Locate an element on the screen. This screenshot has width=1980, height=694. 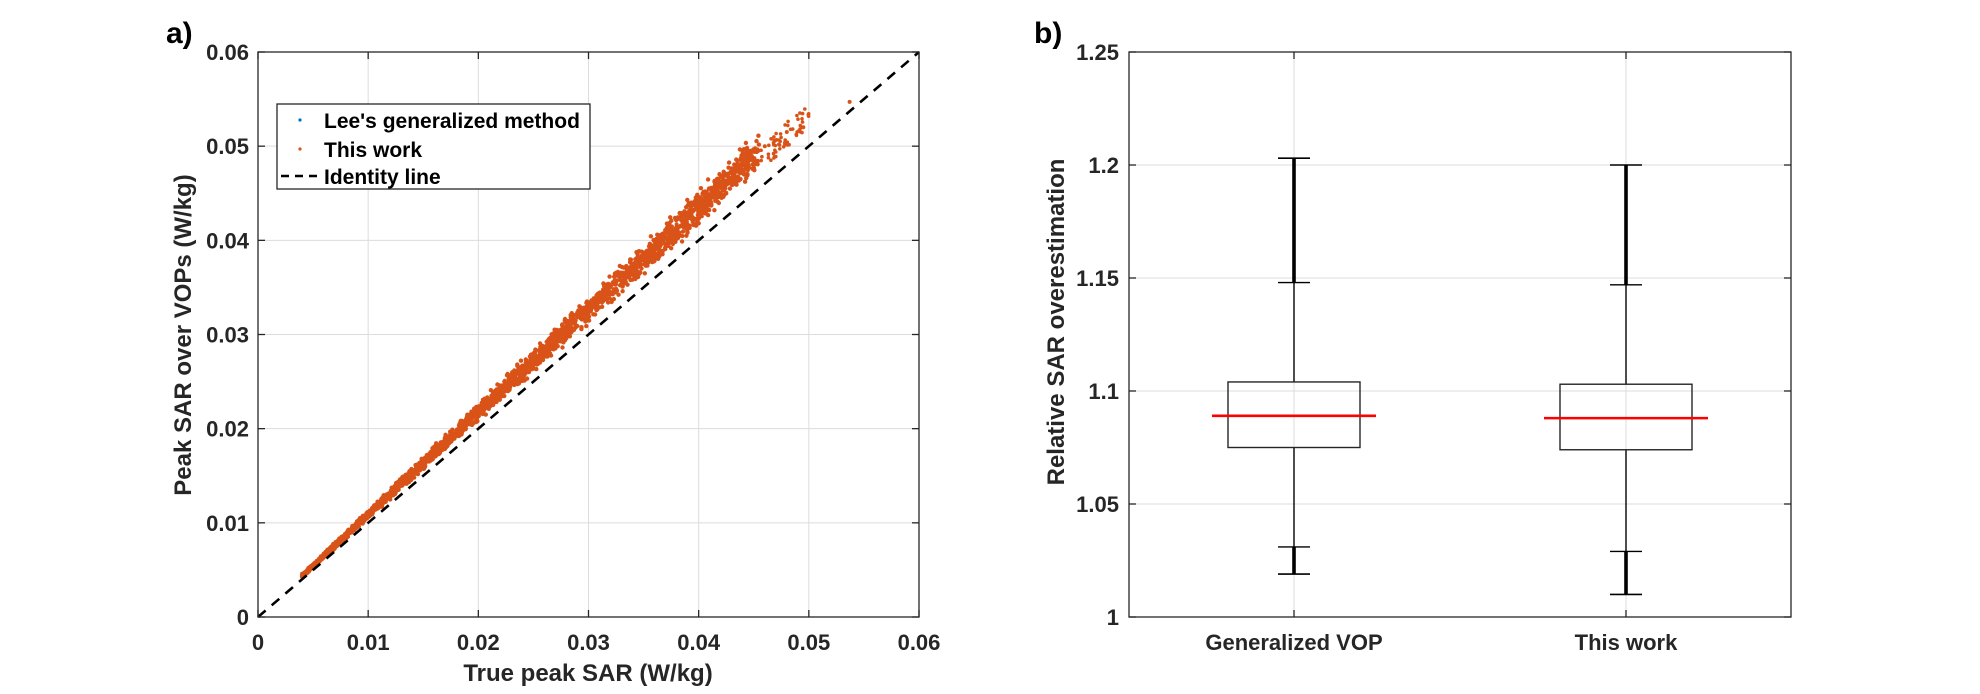
y-tick-label: 1 is located at coordinates (1113, 617).